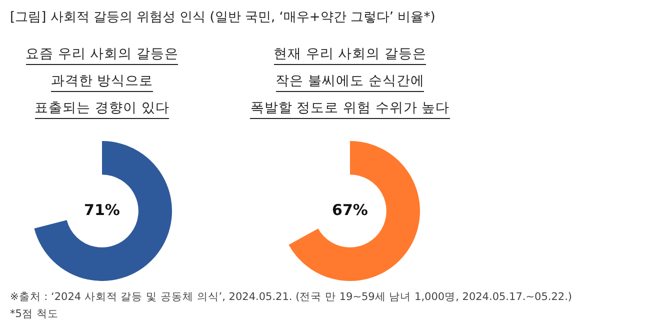 Image resolution: width=656 pixels, height=333 pixels. Describe the element at coordinates (291, 297) in the screenshot. I see `text: ※출처 : ‘2024 사회적 갈등 및 공동체 의식’, 2024.05.21. (전국 만 19~59세 남녀 1,000명, 2024.05.17.~05.22.)` at that location.